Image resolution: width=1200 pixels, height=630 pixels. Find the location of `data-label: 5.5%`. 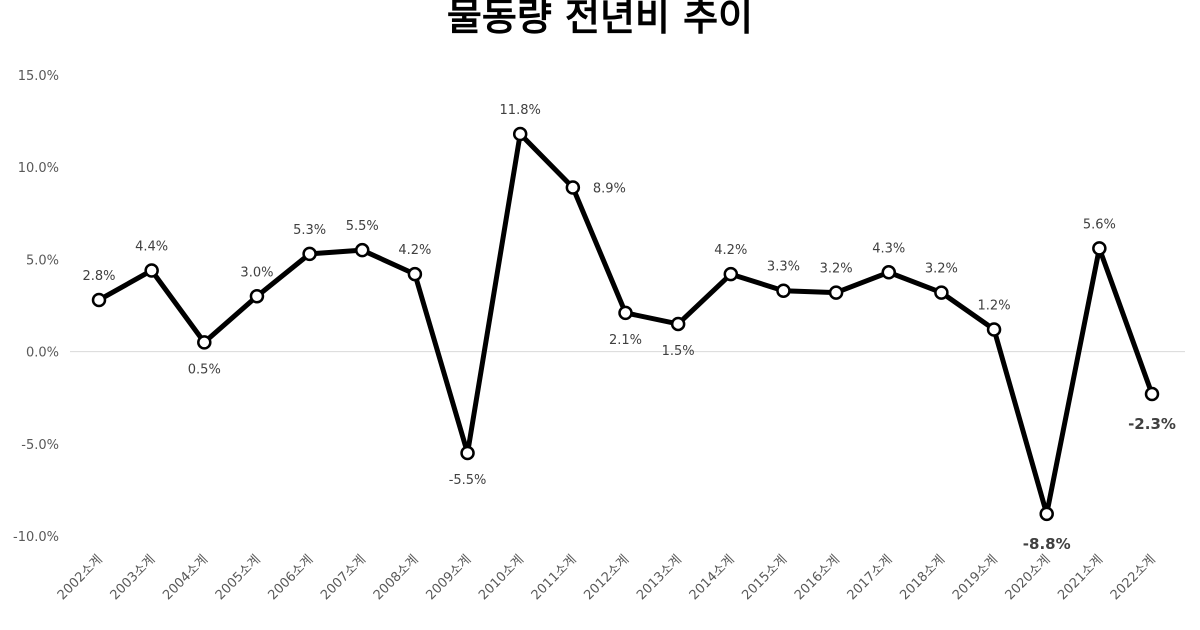

data-label: 5.5% is located at coordinates (362, 226).